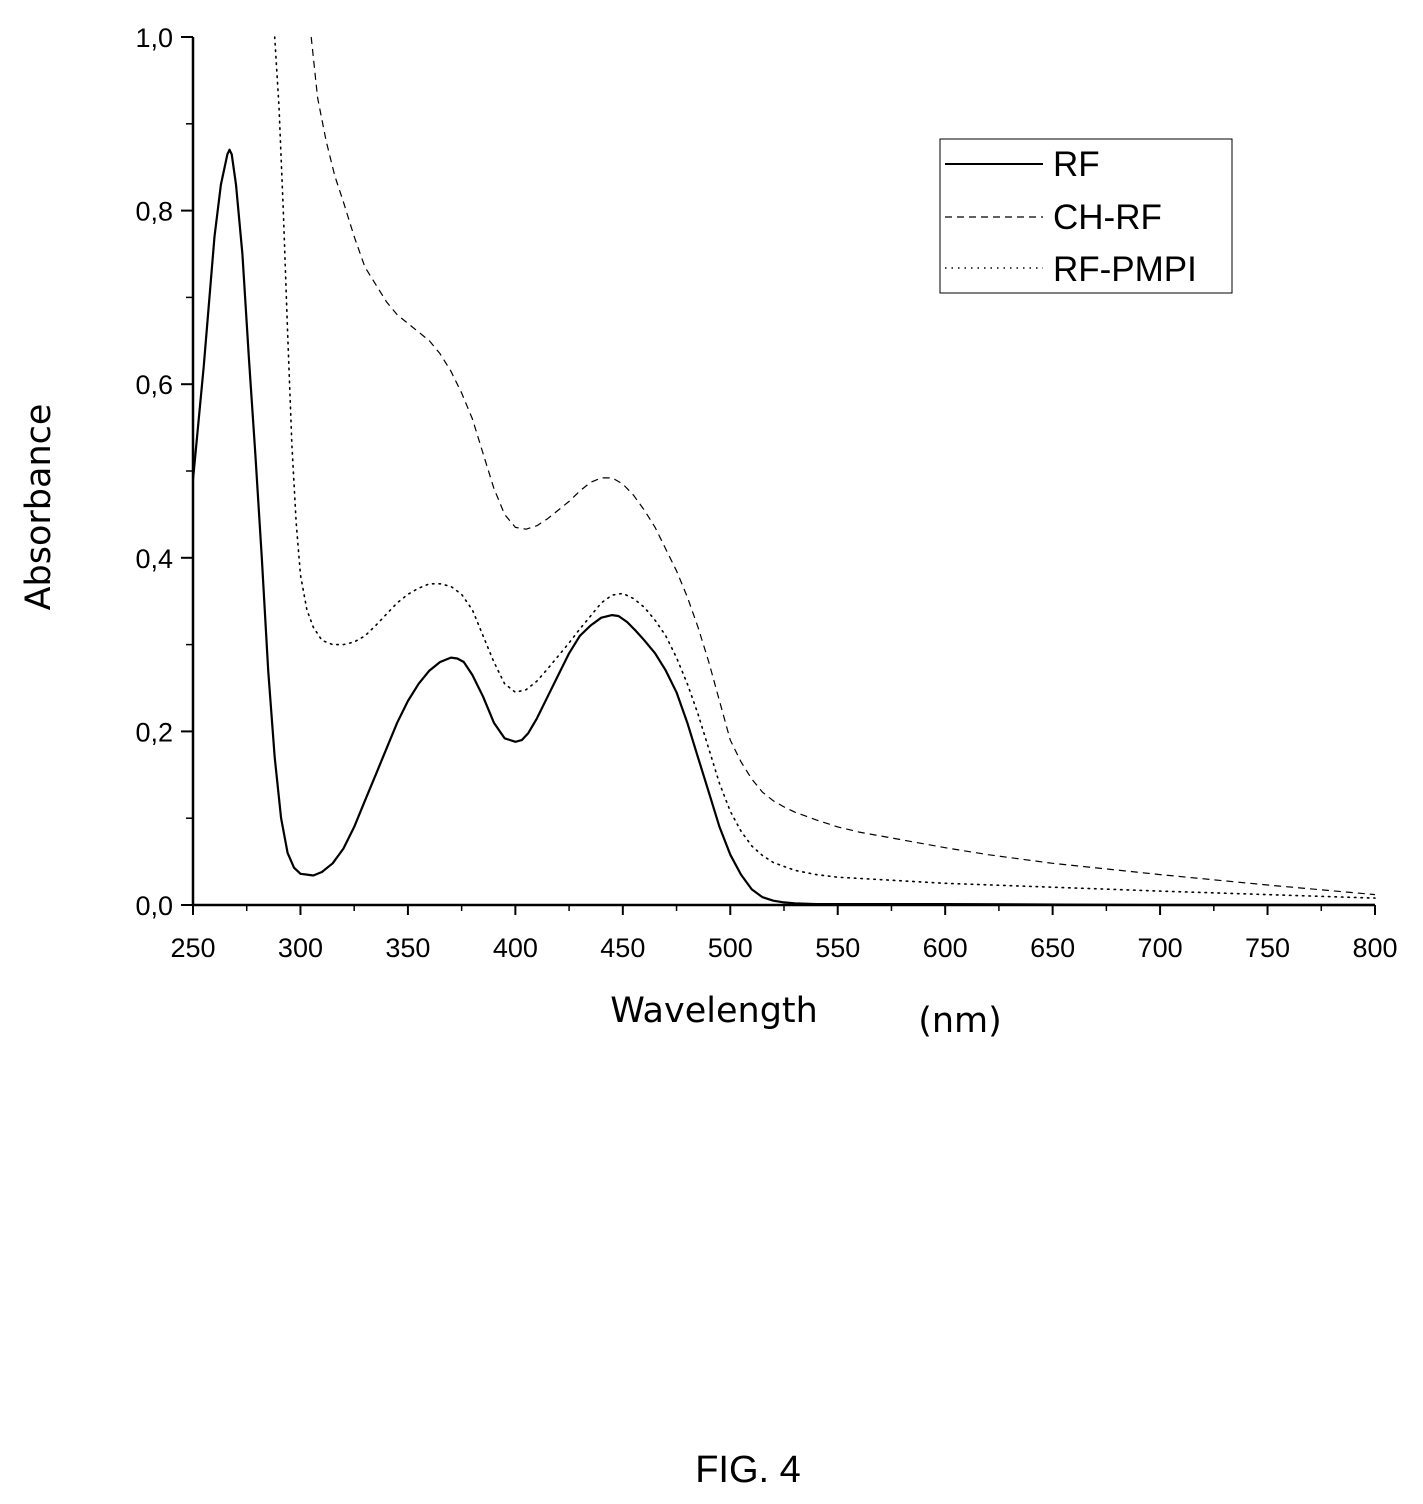 The image size is (1423, 1504). I want to click on y-tick-label: 0,2, so click(154, 732).